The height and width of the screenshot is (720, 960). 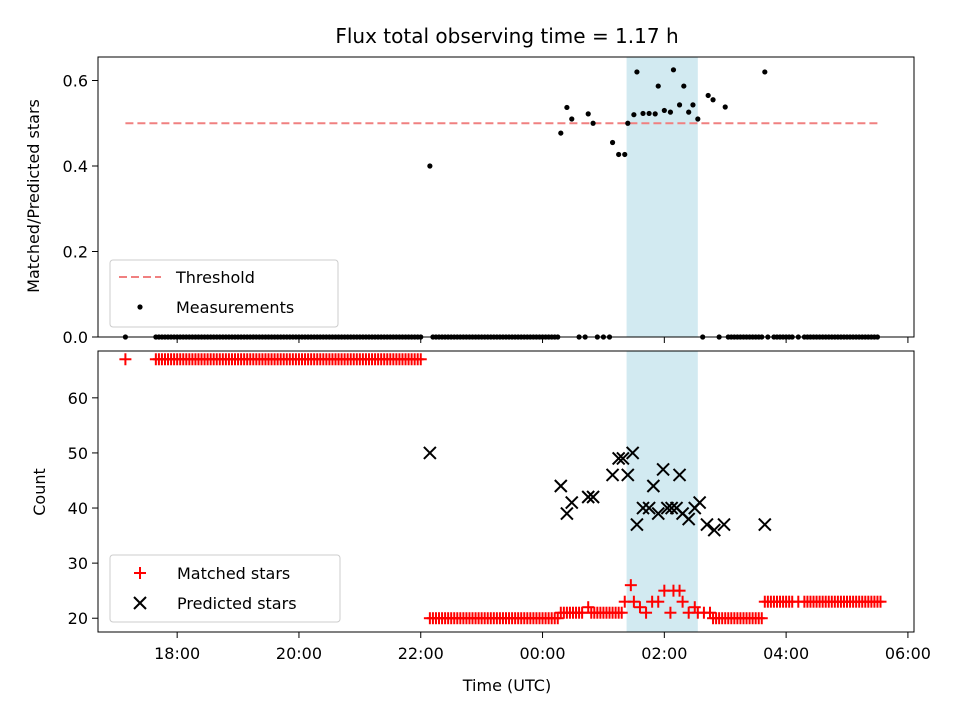 I want to click on bottom-x-axis: 18:00 20:00 22:00 00:00 02:00 04:00 06:00, so click(x=542, y=647).